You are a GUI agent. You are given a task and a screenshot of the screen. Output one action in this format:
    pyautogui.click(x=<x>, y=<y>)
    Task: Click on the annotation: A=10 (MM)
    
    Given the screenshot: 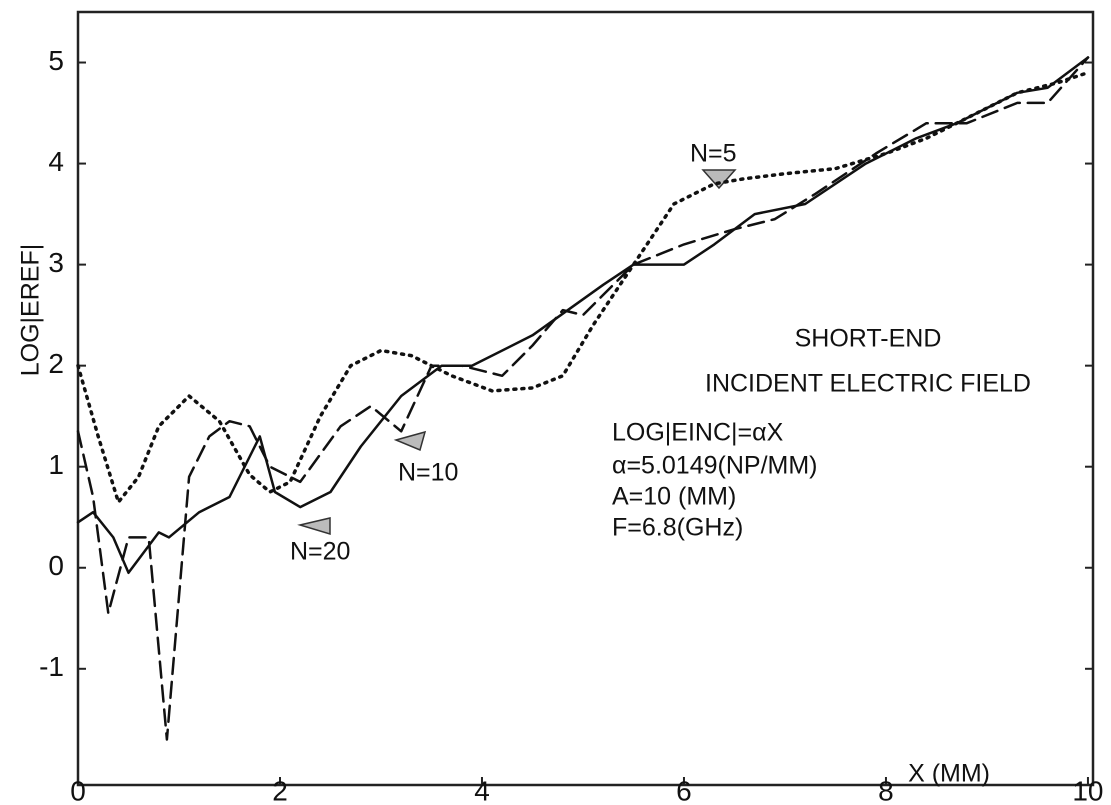 What is the action you would take?
    pyautogui.click(x=674, y=497)
    